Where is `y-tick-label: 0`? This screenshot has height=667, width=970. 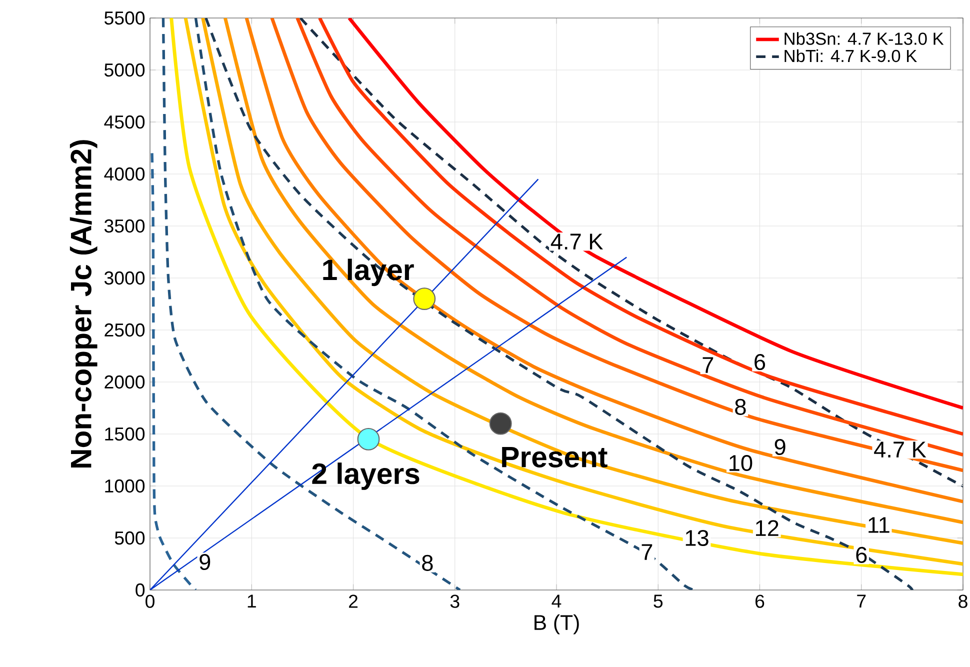
y-tick-label: 0 is located at coordinates (140, 590).